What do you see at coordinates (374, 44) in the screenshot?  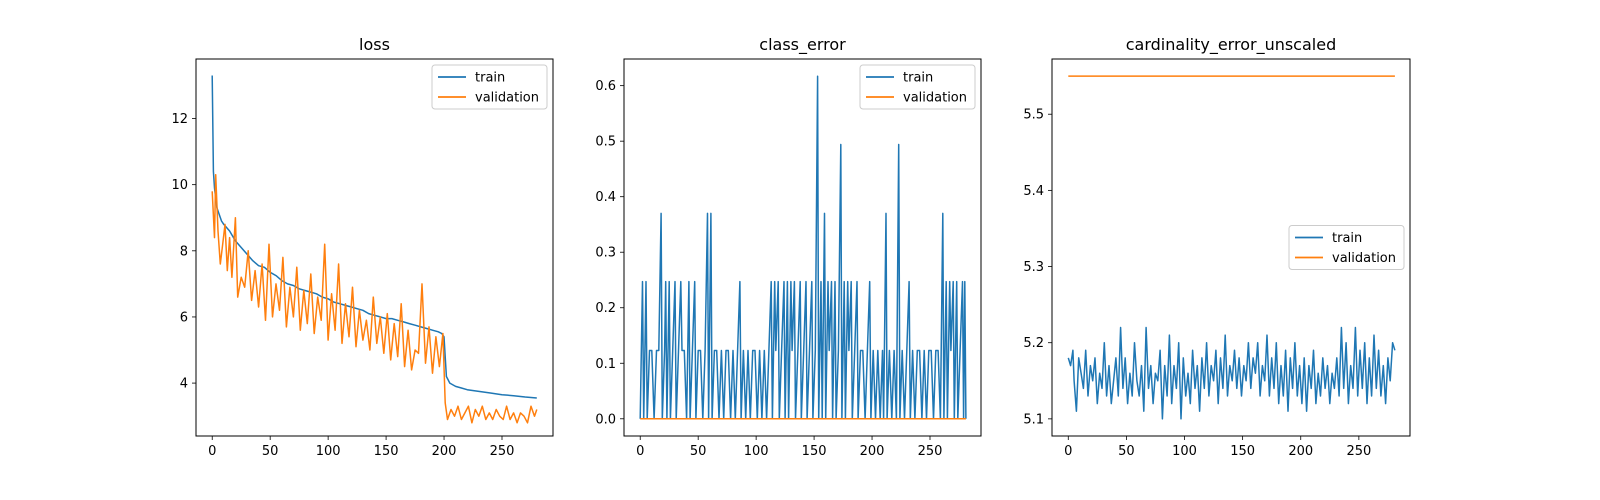 I see `chart-title: loss` at bounding box center [374, 44].